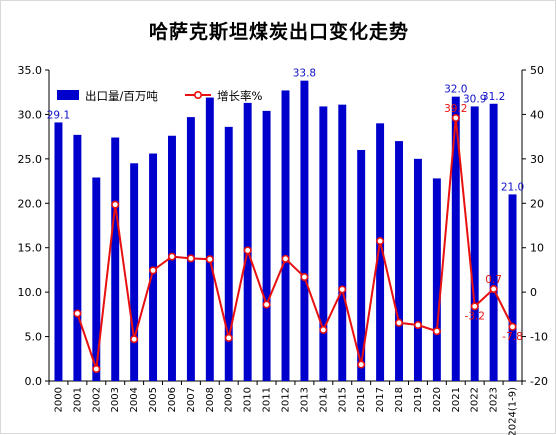  Describe the element at coordinates (34, 337) in the screenshot. I see `left-tick-label: 5.0` at that location.